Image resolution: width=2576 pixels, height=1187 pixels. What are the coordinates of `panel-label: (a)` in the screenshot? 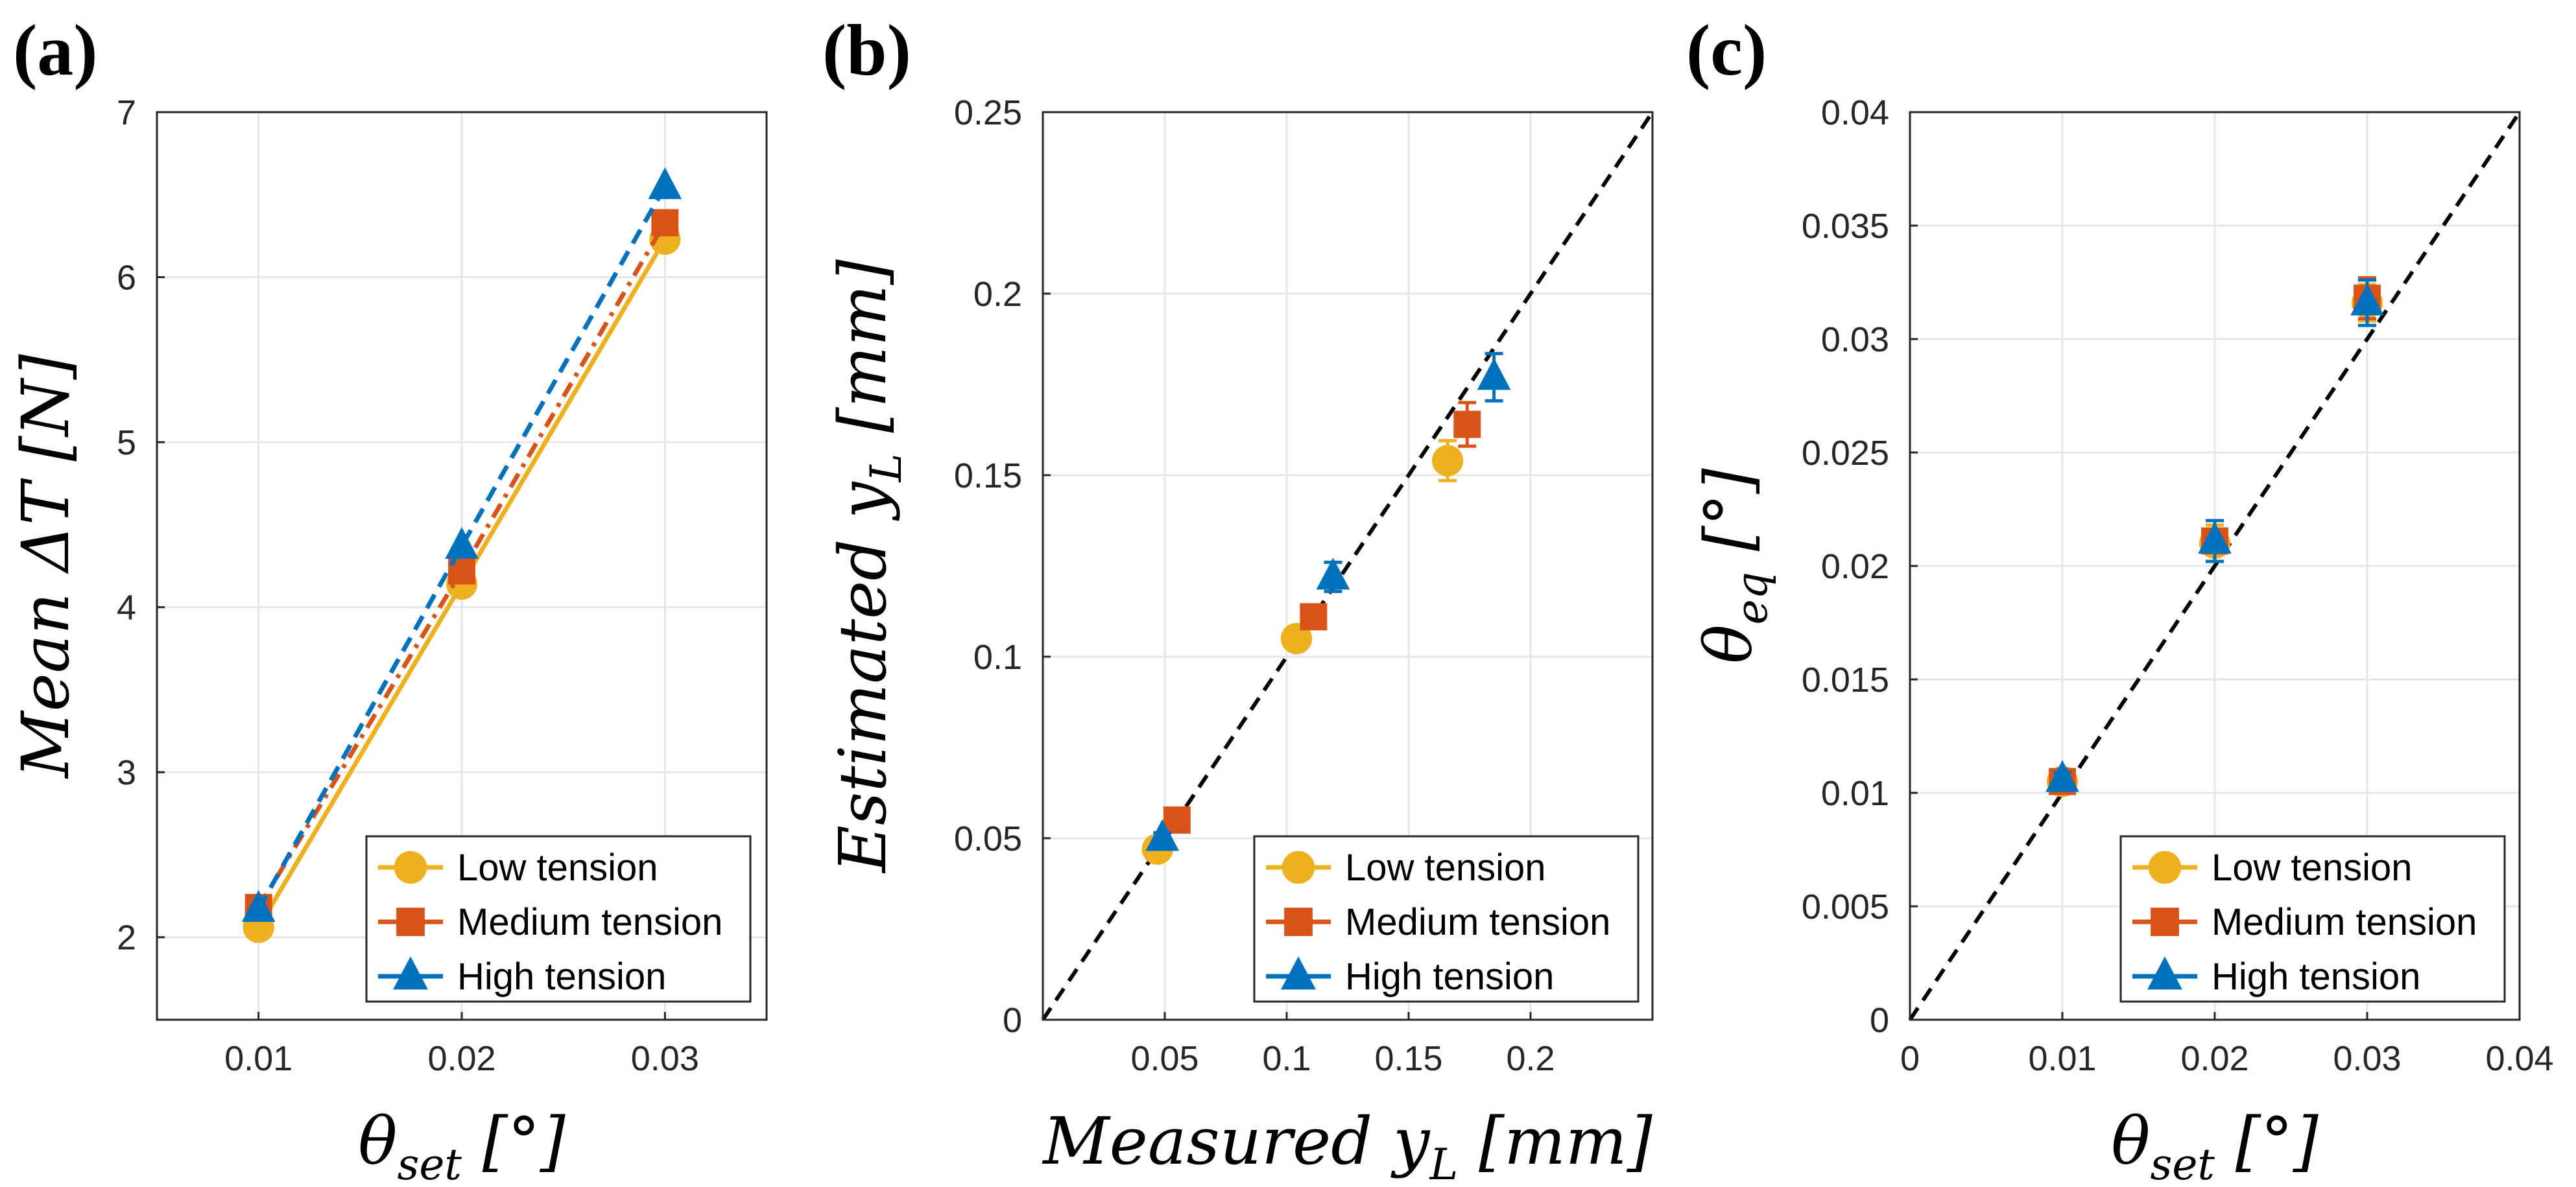 It's located at (55, 50).